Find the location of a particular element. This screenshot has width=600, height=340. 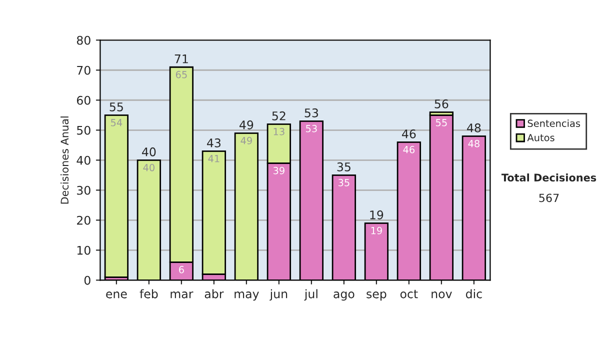

total-label: 46 is located at coordinates (409, 133).